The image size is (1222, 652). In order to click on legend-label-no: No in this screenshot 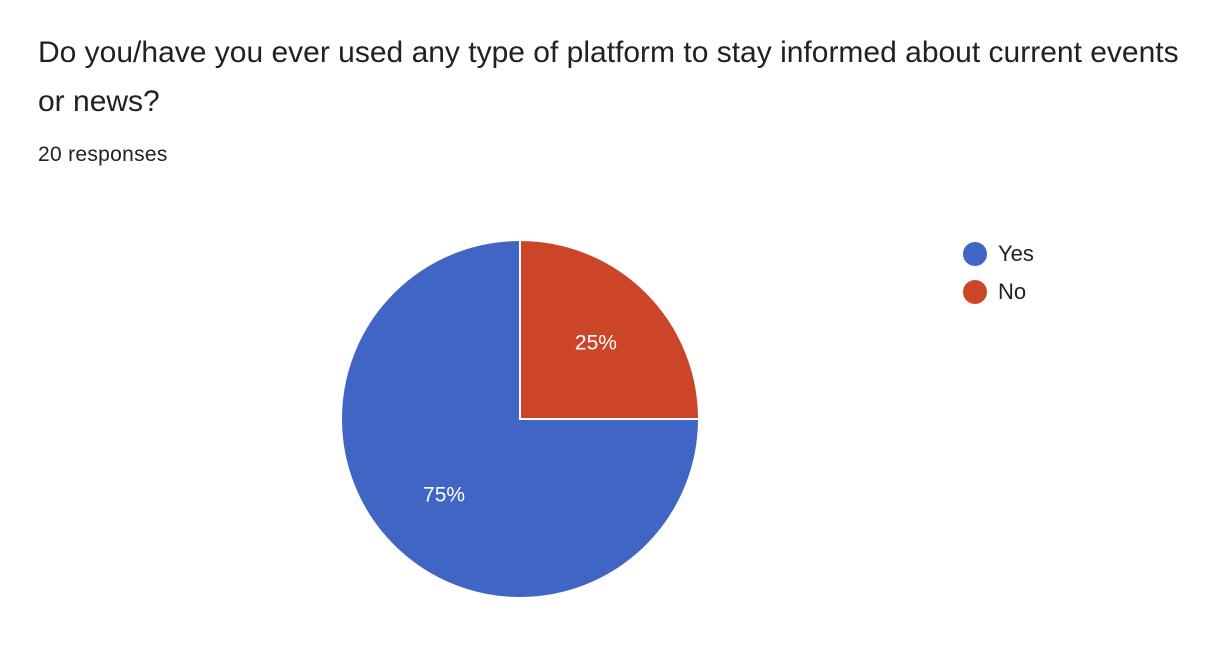, I will do `click(1012, 291)`.